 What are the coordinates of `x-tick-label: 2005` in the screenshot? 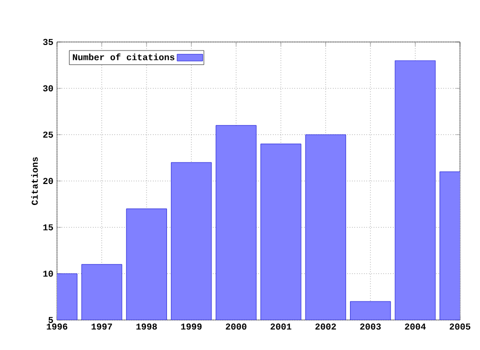 It's located at (460, 327).